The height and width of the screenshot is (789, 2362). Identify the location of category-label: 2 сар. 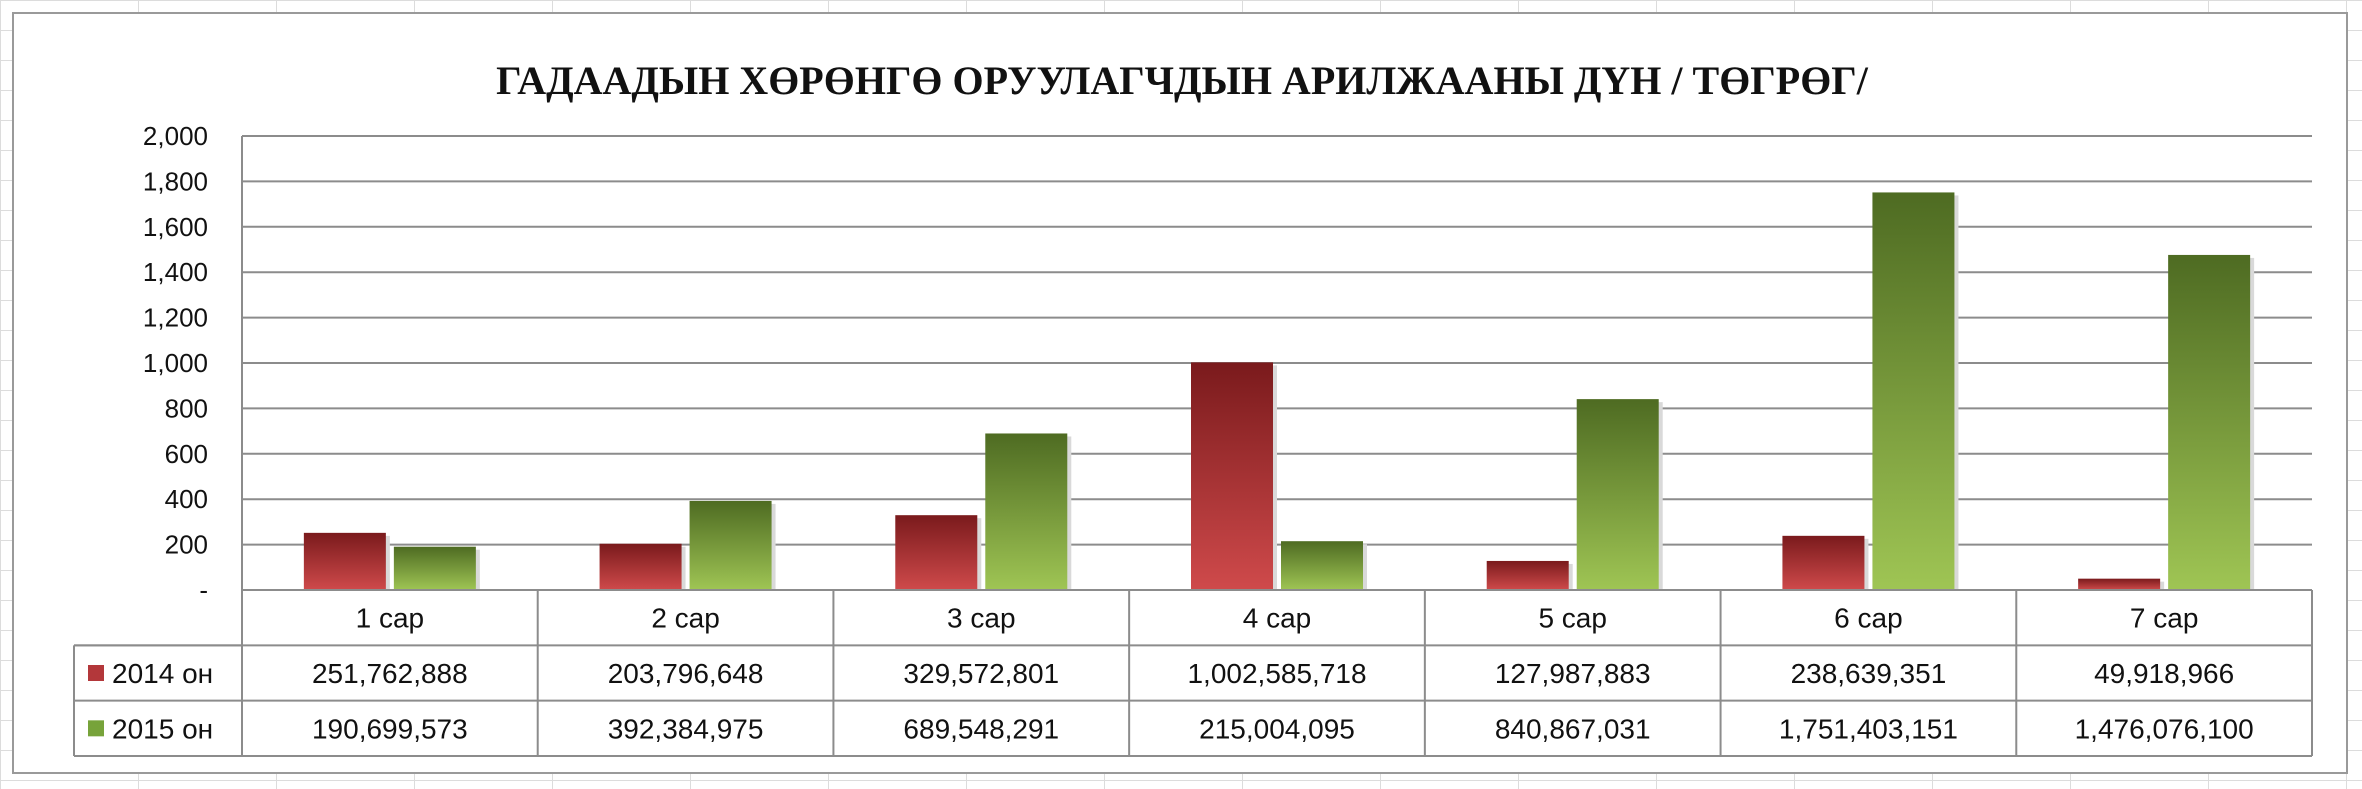
(685, 618).